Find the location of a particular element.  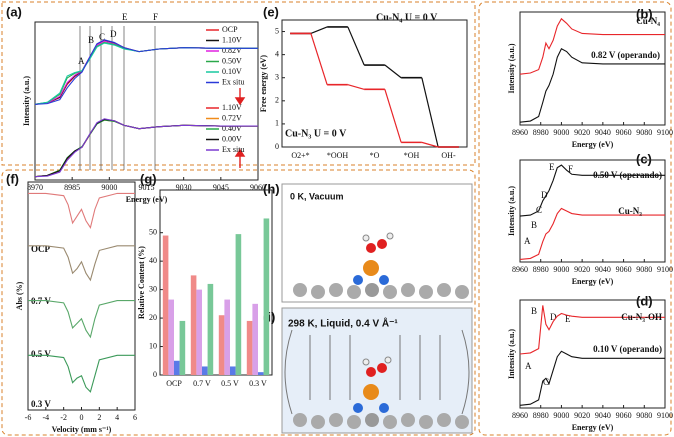

x-tick-label: *O is located at coordinates (375, 155).